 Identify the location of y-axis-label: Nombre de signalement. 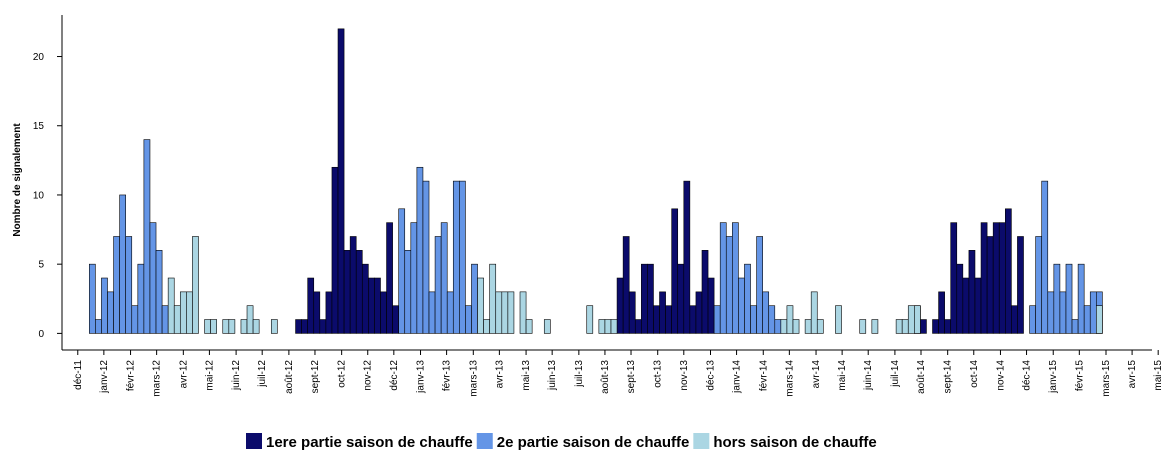
(17, 180).